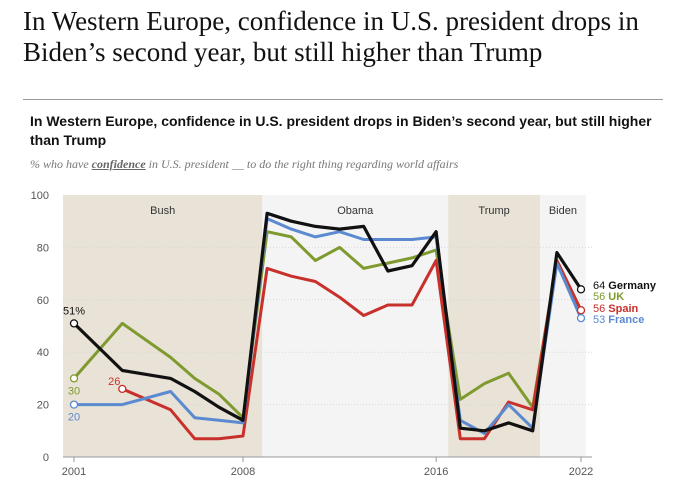 The image size is (678, 499). What do you see at coordinates (74, 323) in the screenshot?
I see `start-marker-germany` at bounding box center [74, 323].